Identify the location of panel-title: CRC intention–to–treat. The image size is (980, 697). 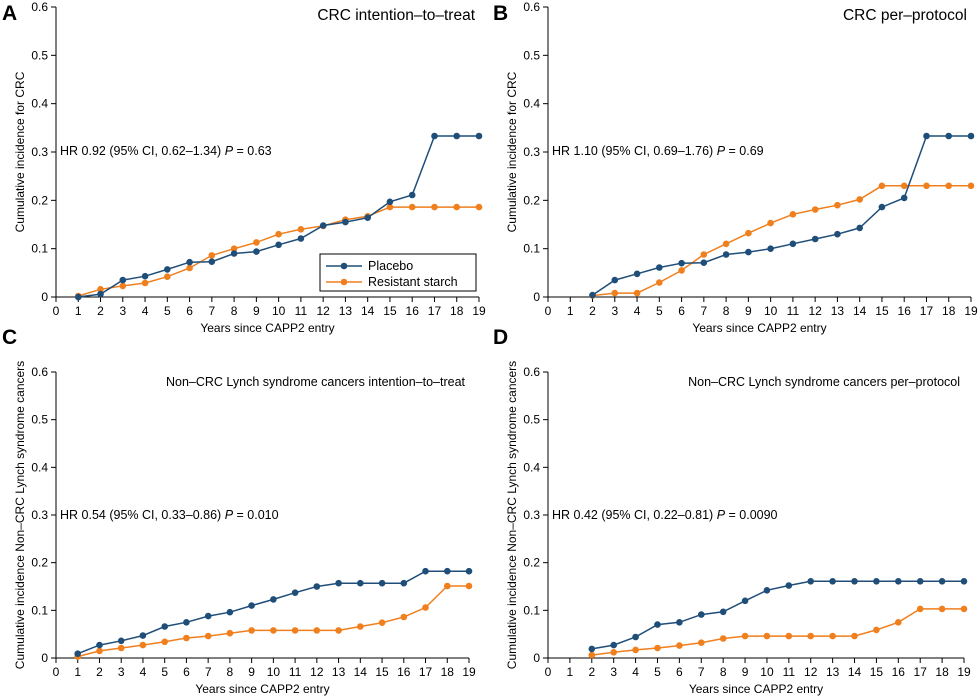
(396, 15).